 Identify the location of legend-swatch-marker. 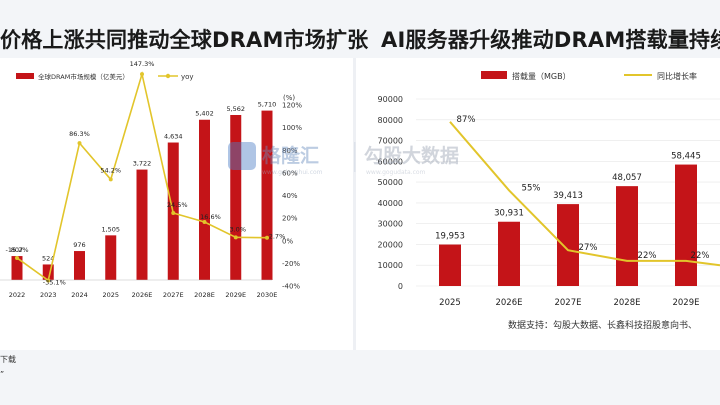
(168, 76).